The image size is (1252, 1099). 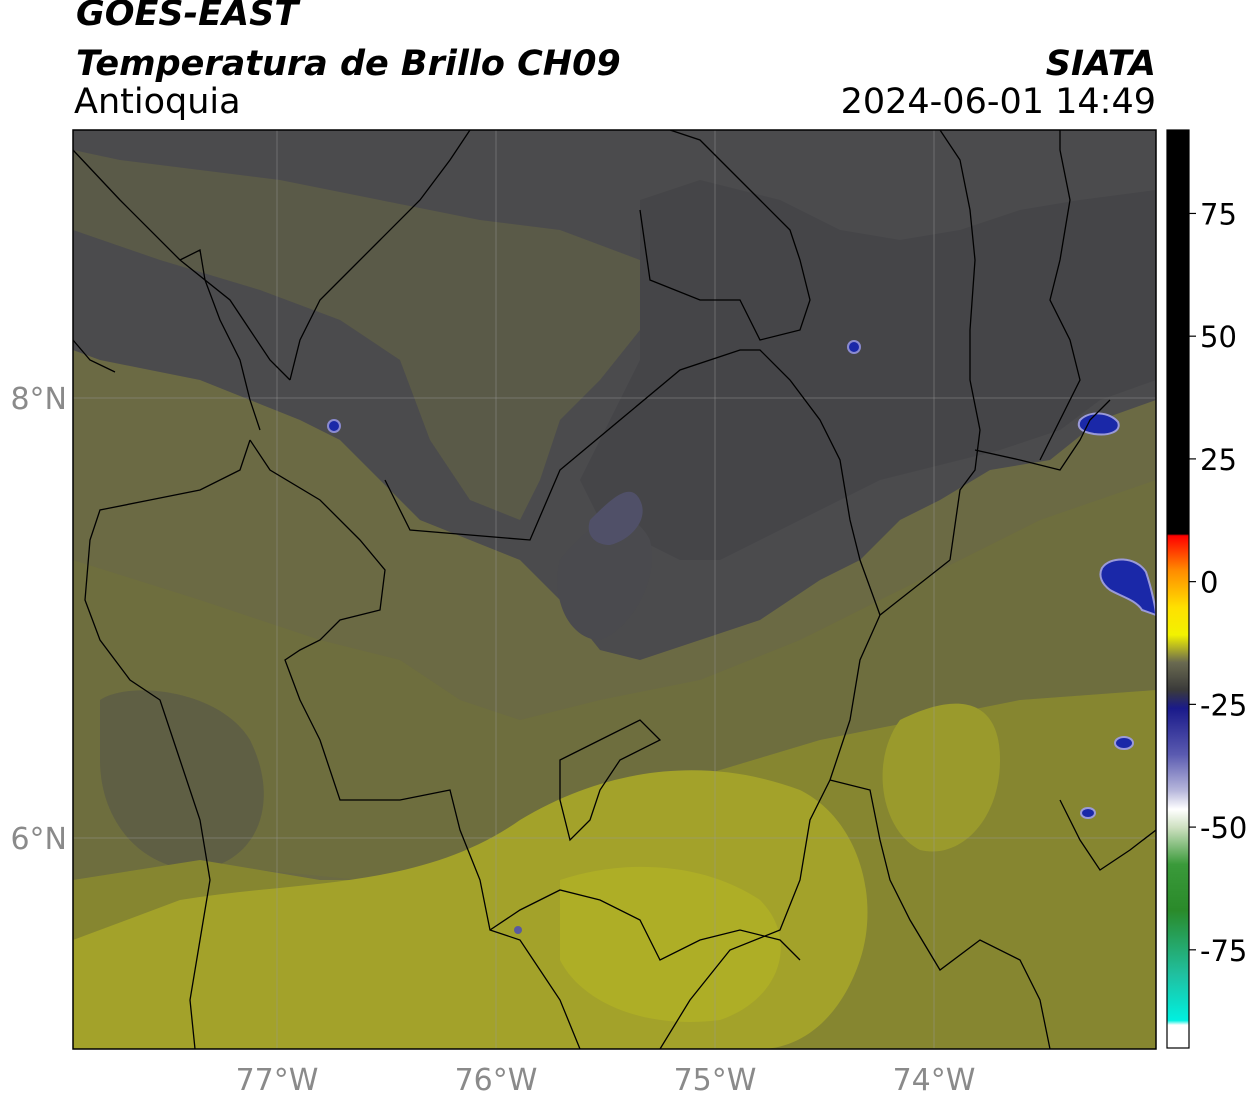 I want to click on lon-tick-label: 74°W, so click(x=934, y=1080).